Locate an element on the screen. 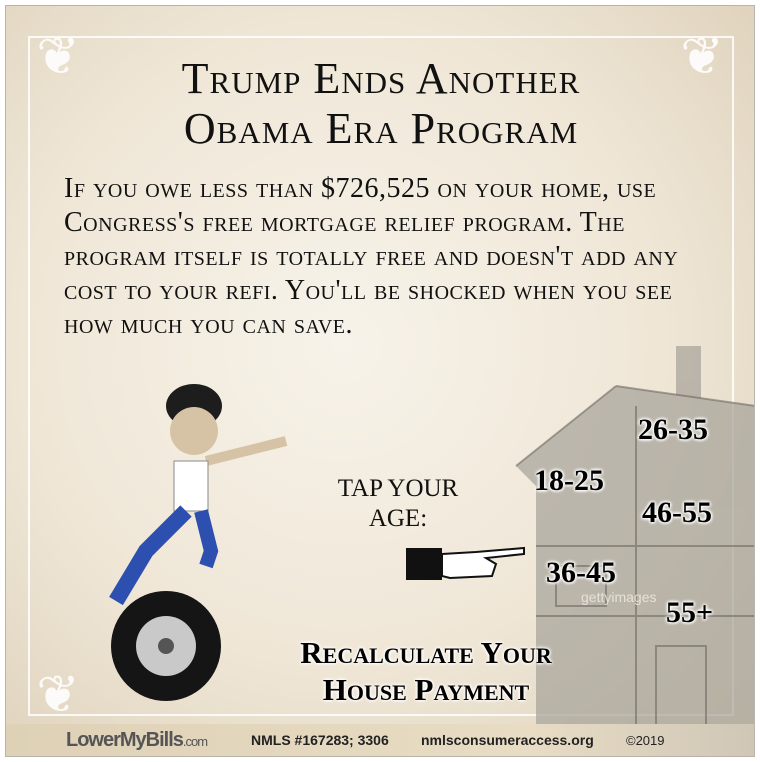 The height and width of the screenshot is (762, 760). headline: Trump Ends Another Obama Era Program is located at coordinates (380, 104).